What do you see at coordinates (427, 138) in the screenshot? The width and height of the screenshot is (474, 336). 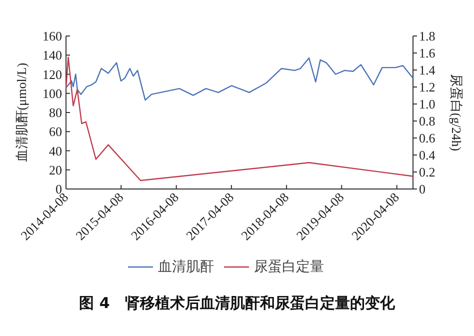 I see `y2-tick-label: 0.6` at bounding box center [427, 138].